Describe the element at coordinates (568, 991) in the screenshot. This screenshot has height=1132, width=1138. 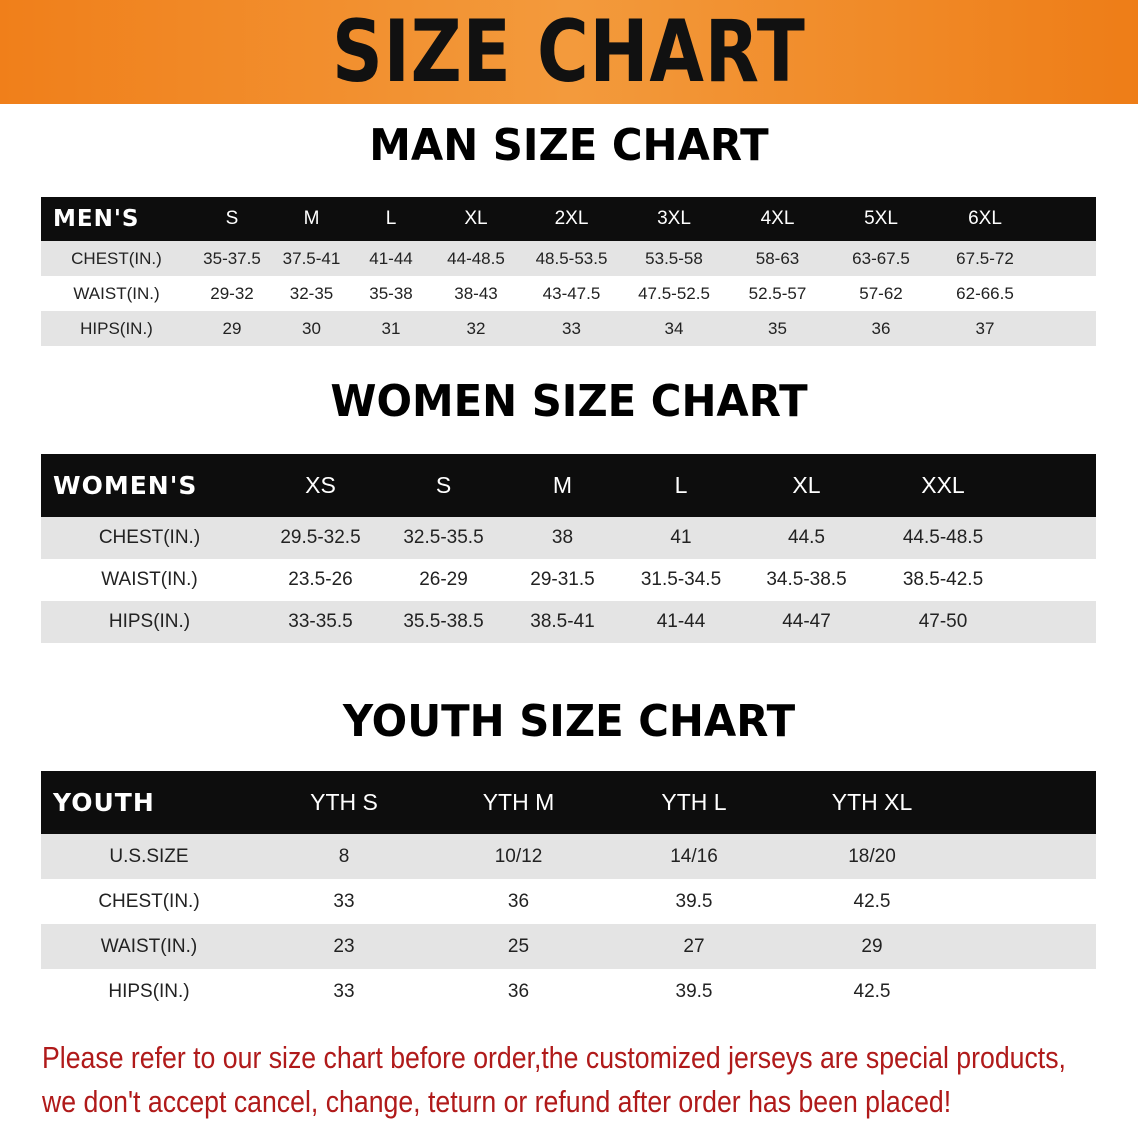
I see `table-row: HIPS(IN.) 33 36 39.5 42.5` at that location.